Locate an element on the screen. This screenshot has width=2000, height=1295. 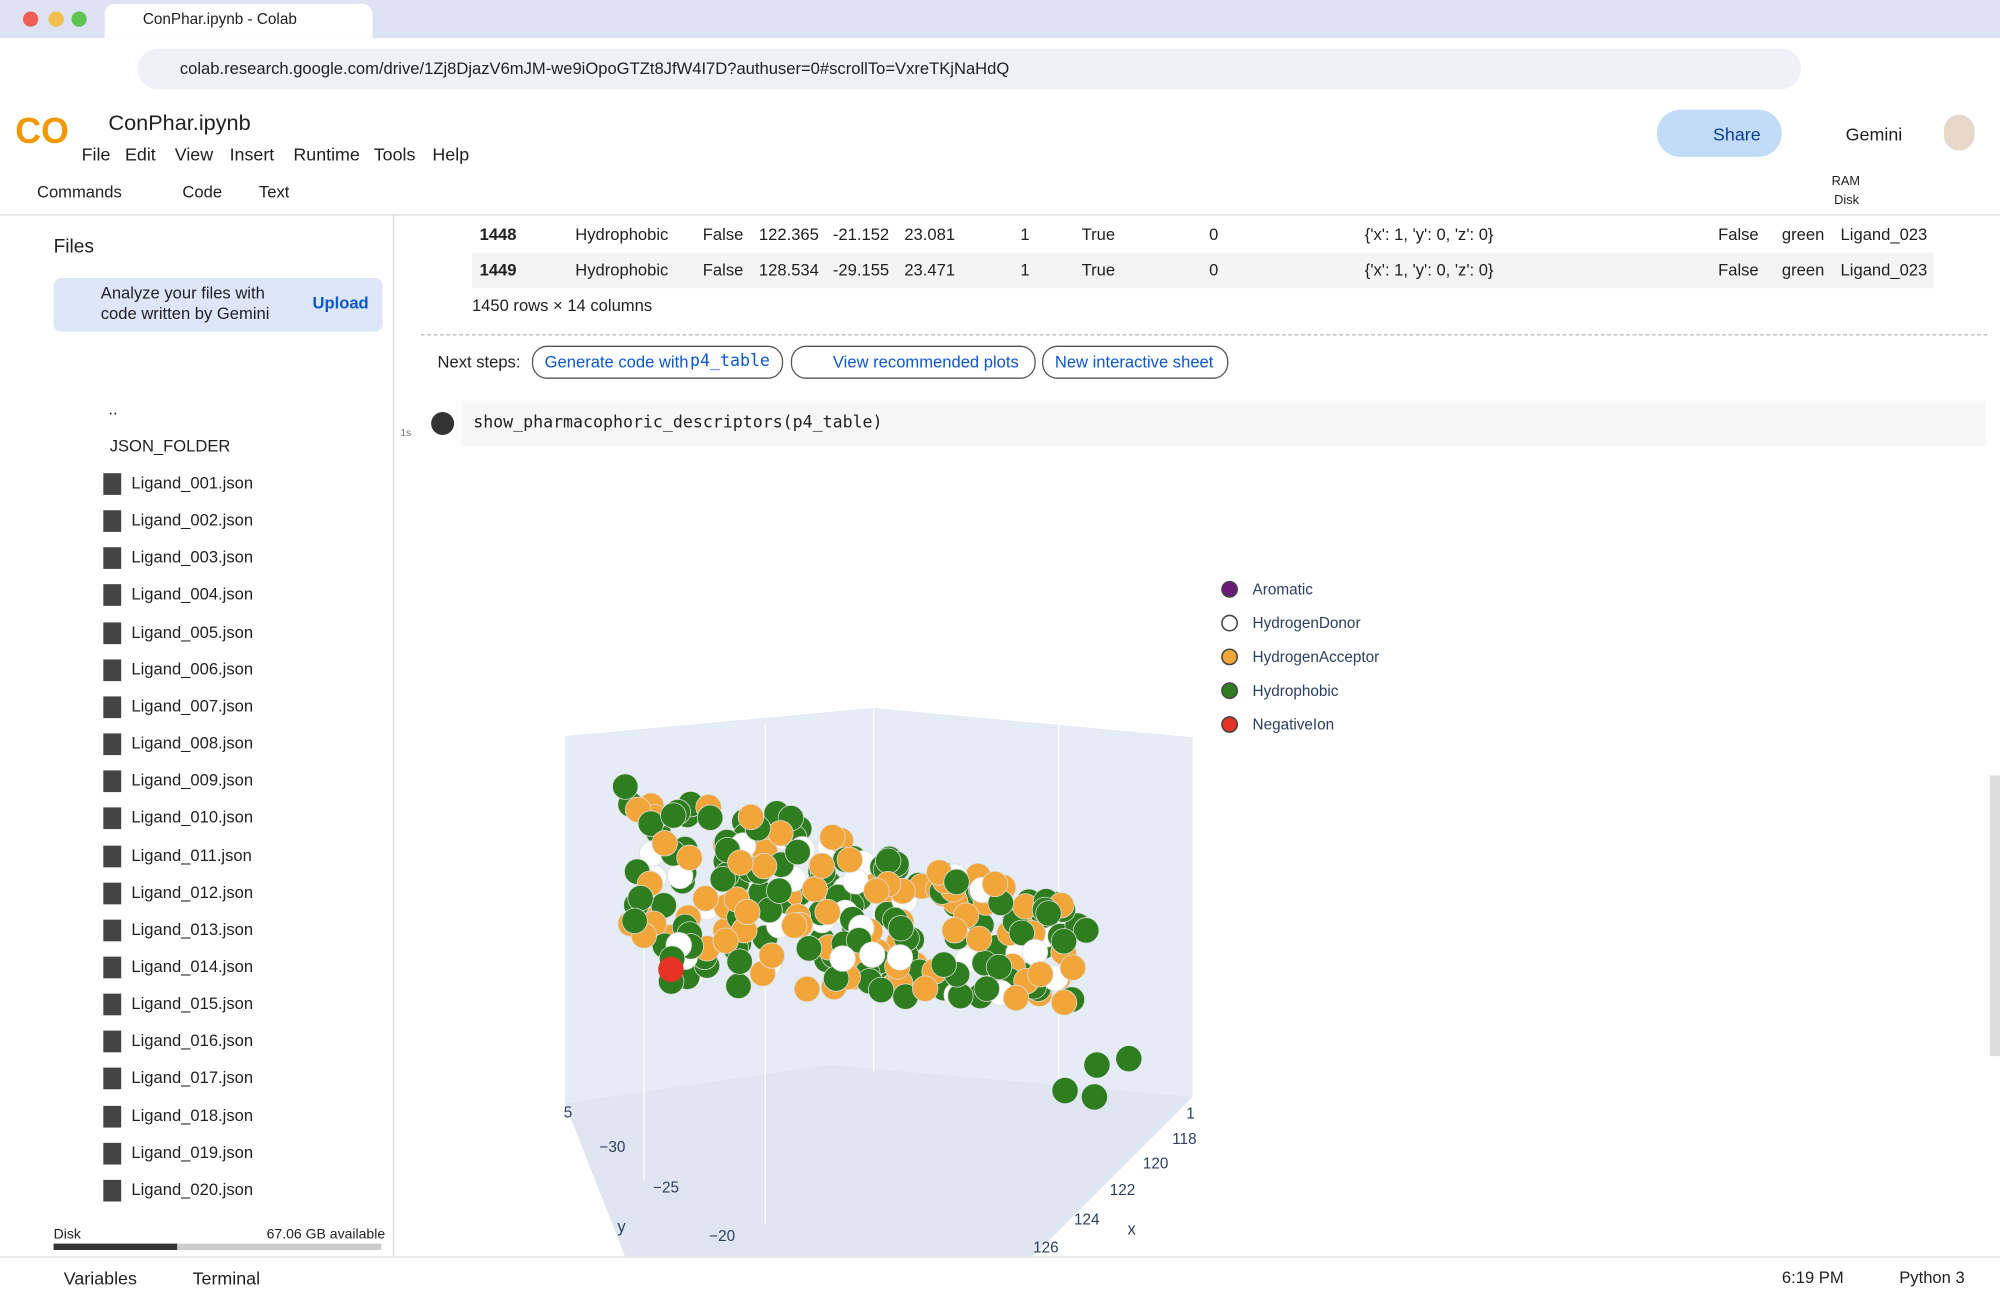
share-button is located at coordinates (1719, 133).